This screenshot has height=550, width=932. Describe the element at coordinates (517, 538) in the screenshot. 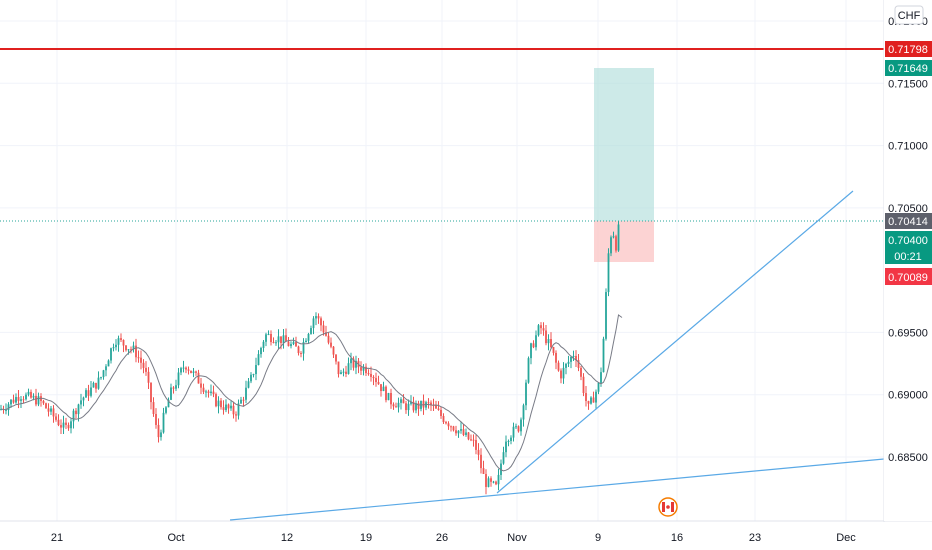

I see `x-tick-label: Nov` at that location.